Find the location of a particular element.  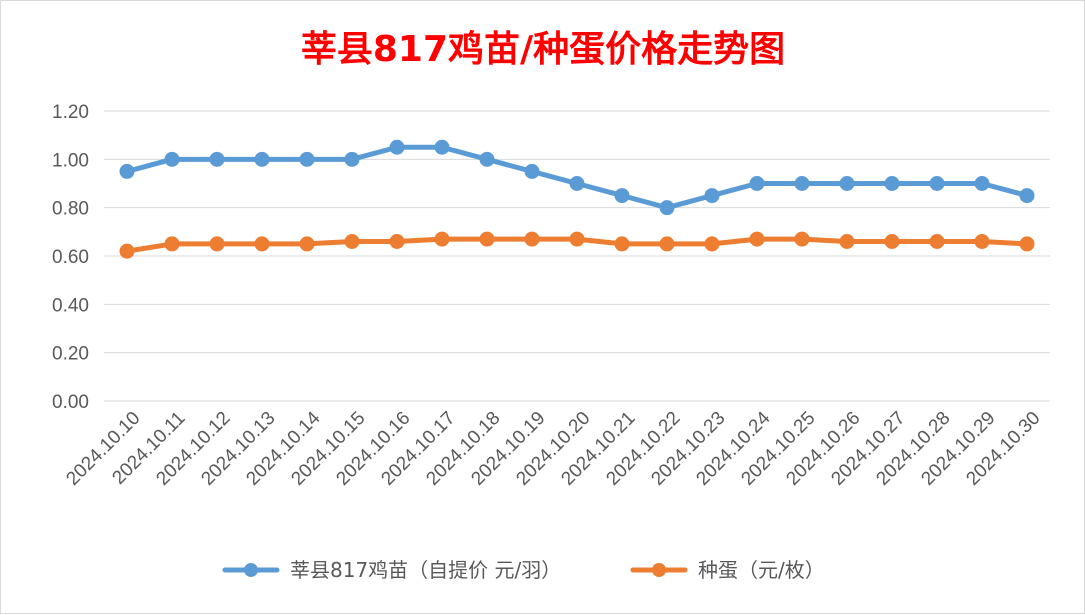

y-tick-label: 0.80 is located at coordinates (70, 209).